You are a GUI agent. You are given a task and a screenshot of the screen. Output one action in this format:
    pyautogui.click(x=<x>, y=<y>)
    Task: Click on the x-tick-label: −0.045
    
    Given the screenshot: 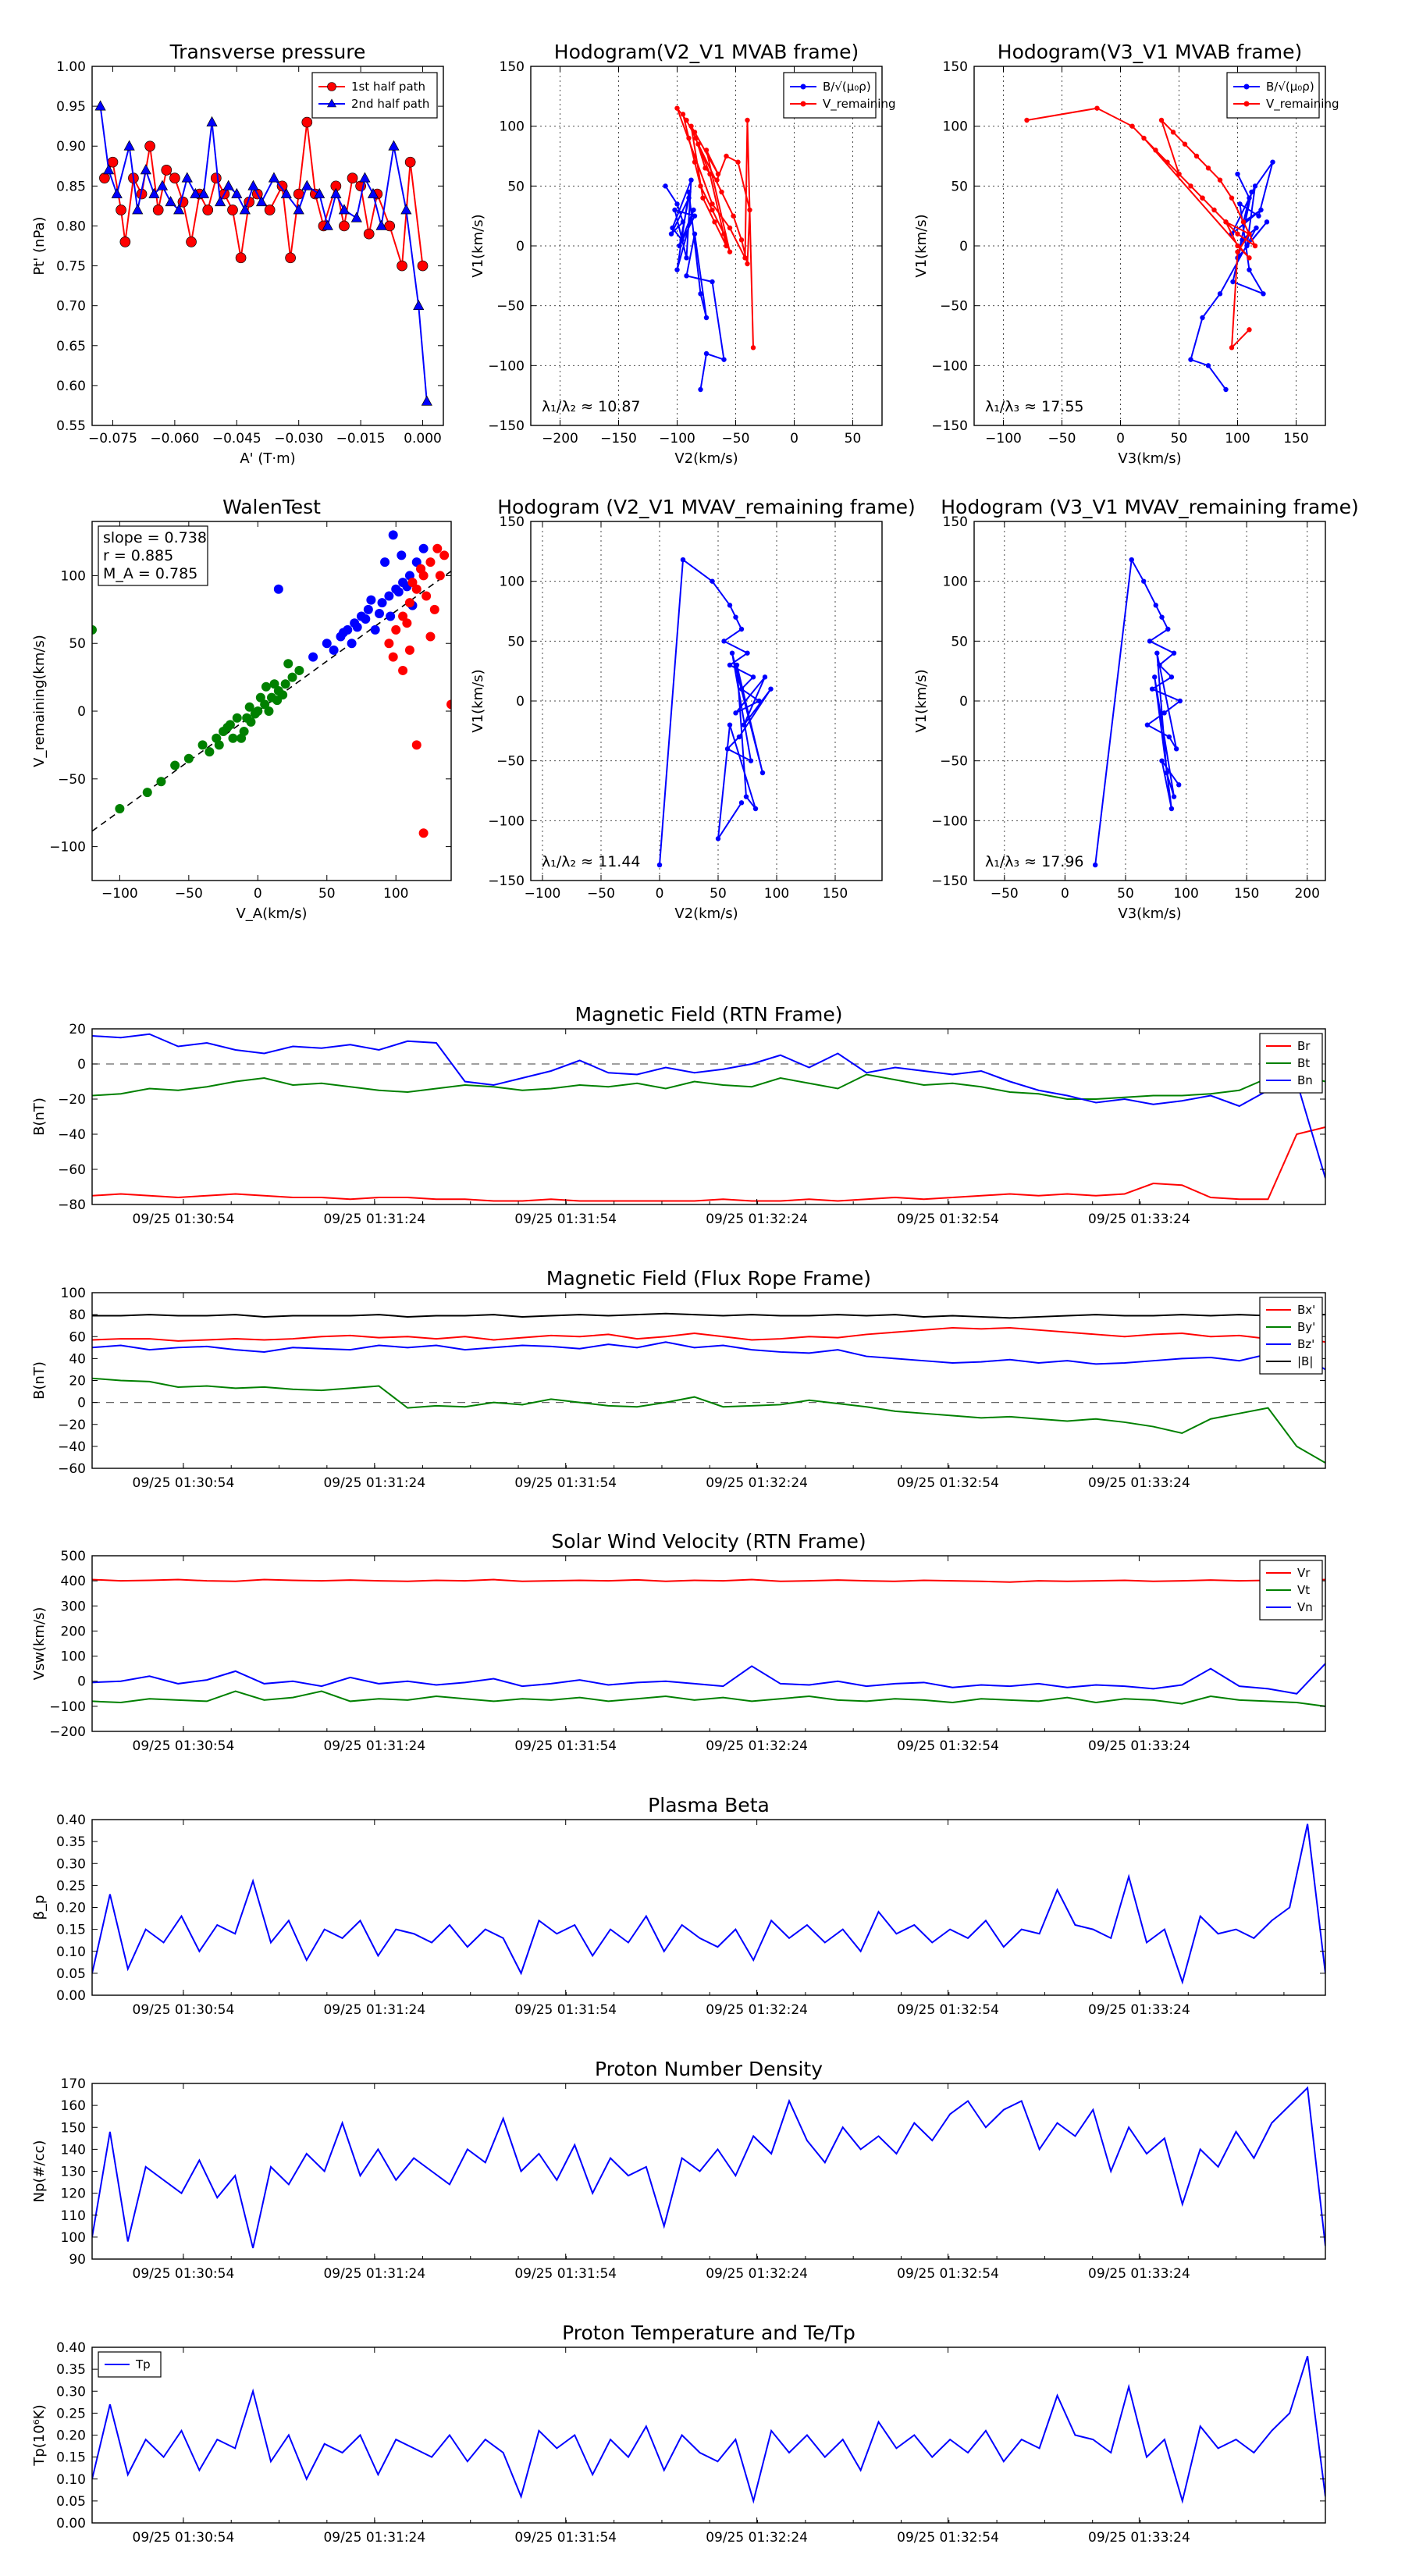 What is the action you would take?
    pyautogui.click(x=237, y=439)
    